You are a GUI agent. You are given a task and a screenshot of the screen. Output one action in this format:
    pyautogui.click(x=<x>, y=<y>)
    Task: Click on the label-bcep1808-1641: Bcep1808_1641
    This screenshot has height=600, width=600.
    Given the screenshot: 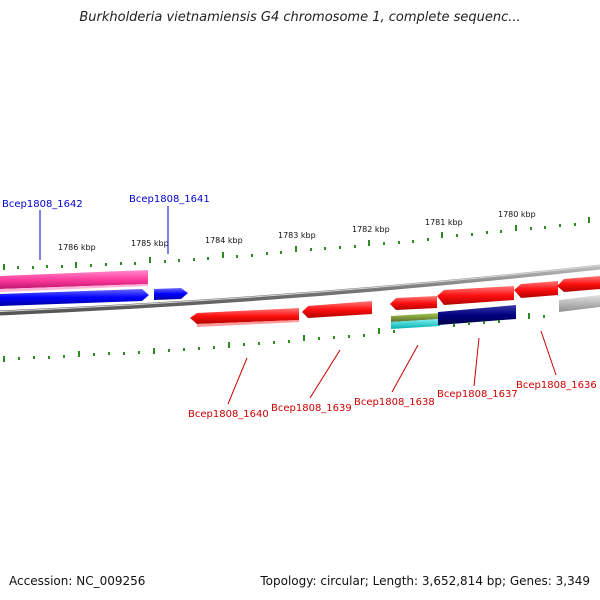 What is the action you would take?
    pyautogui.click(x=169, y=199)
    